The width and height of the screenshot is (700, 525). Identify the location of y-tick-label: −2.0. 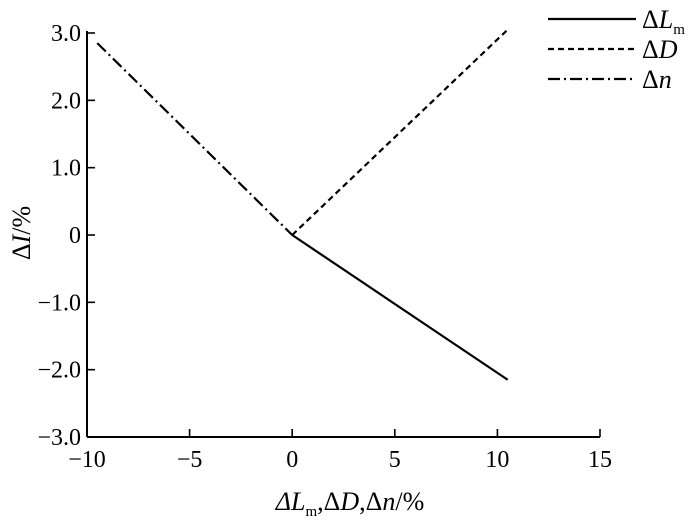
(59, 371).